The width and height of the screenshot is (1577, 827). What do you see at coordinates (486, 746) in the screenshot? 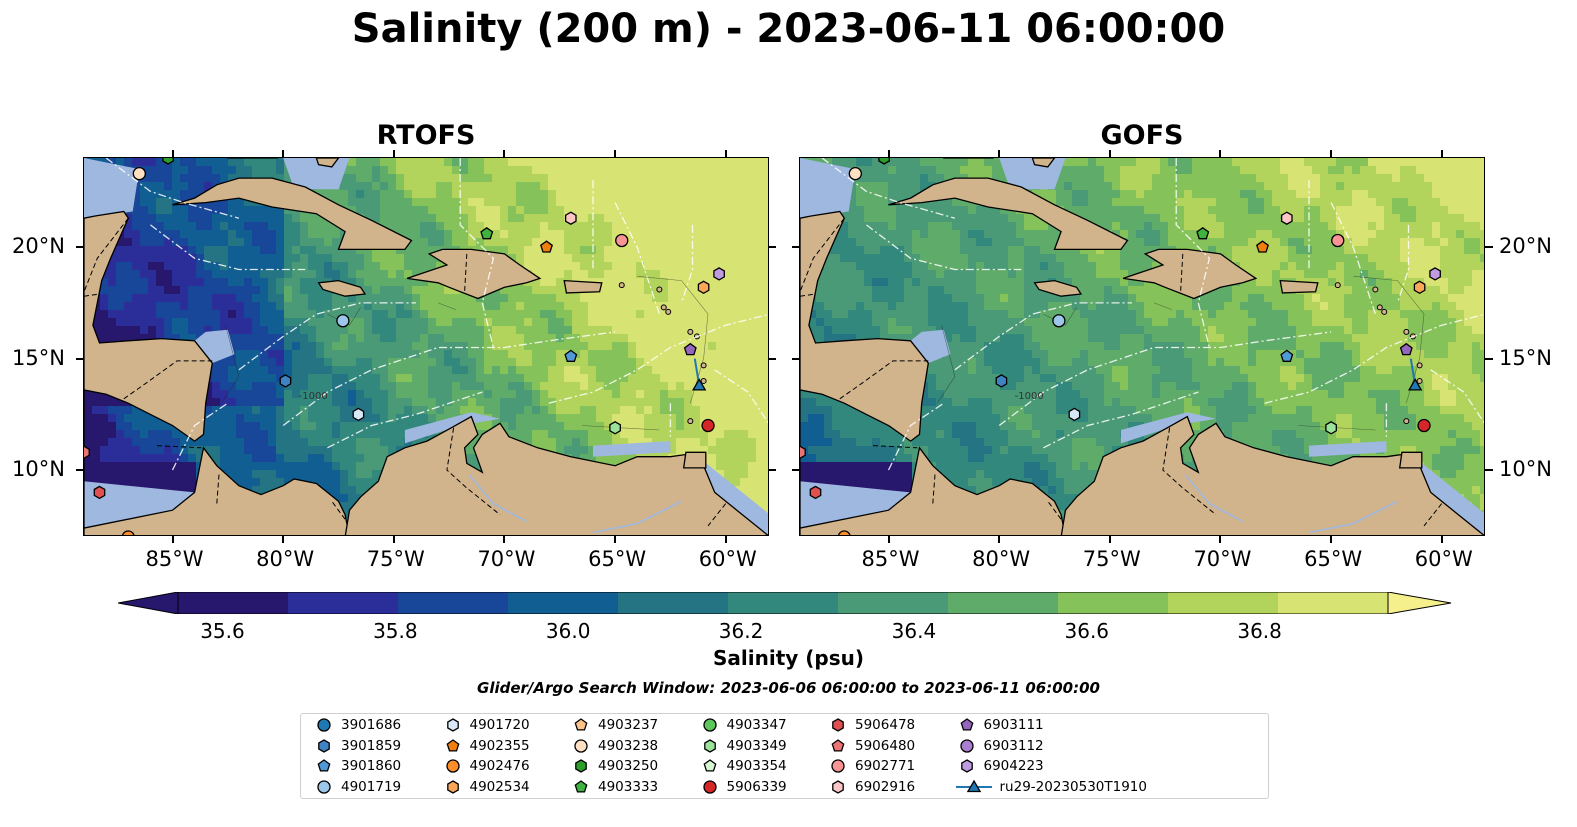
I see `legend-item: 4902355` at bounding box center [486, 746].